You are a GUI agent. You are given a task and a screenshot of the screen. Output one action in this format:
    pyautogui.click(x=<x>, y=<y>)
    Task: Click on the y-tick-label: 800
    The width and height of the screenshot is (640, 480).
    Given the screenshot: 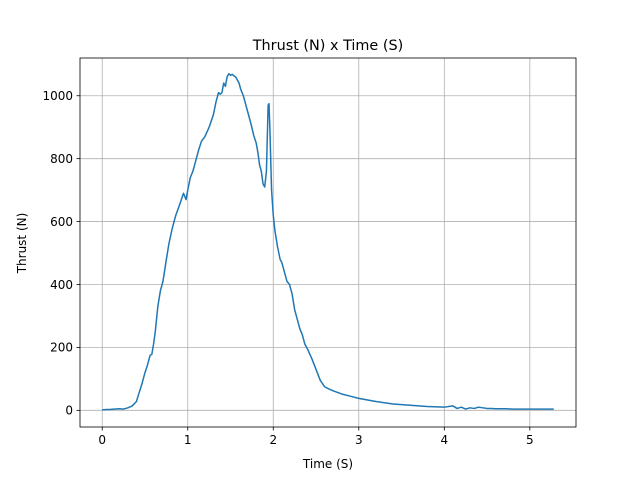 What is the action you would take?
    pyautogui.click(x=61, y=159)
    